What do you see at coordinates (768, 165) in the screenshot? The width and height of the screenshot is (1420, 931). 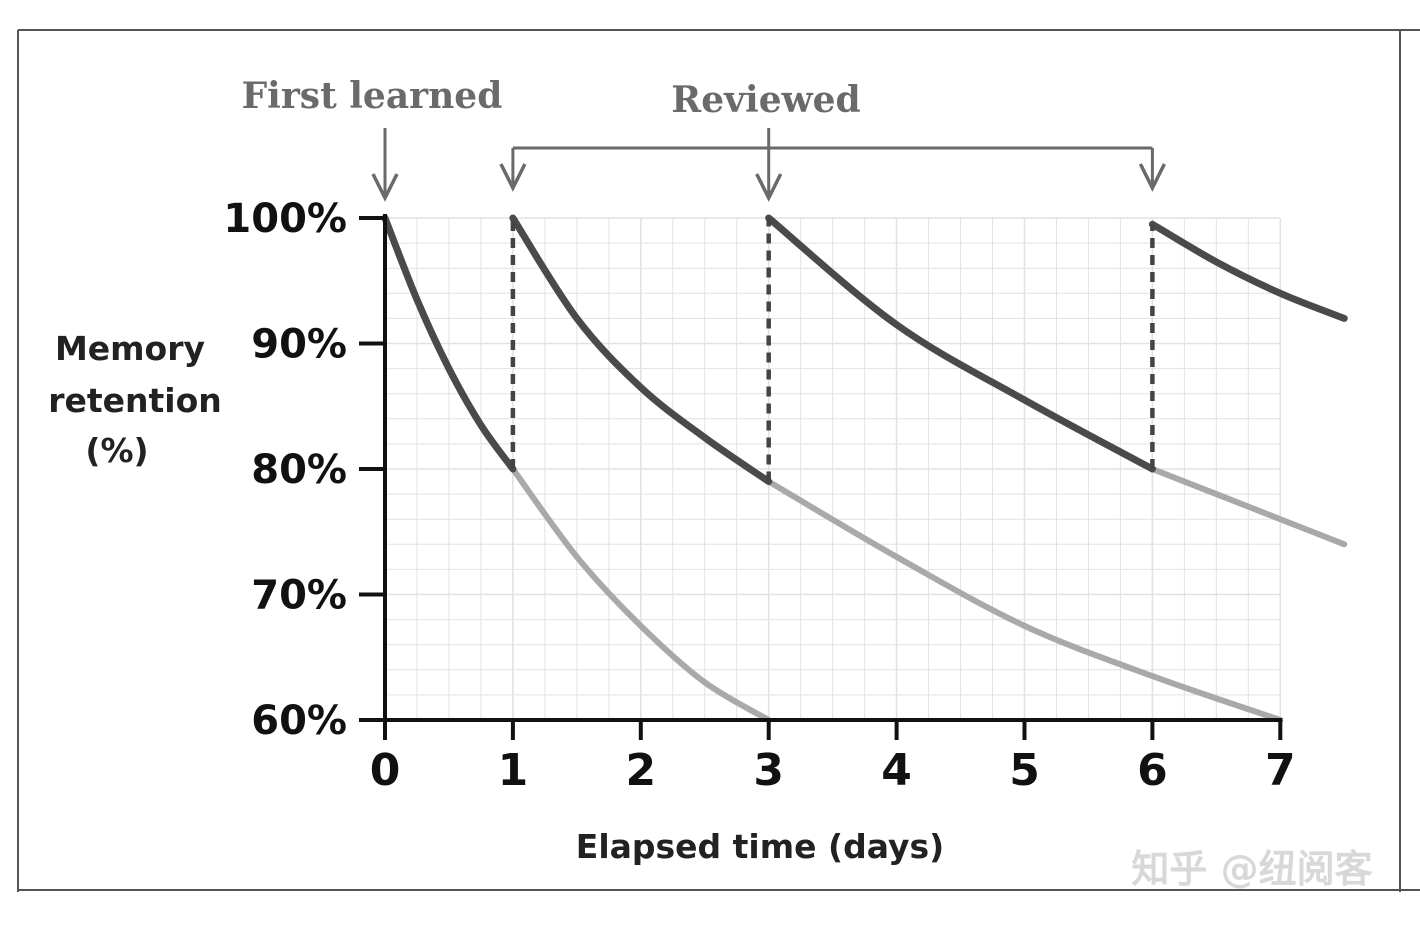 I see `annotations` at bounding box center [768, 165].